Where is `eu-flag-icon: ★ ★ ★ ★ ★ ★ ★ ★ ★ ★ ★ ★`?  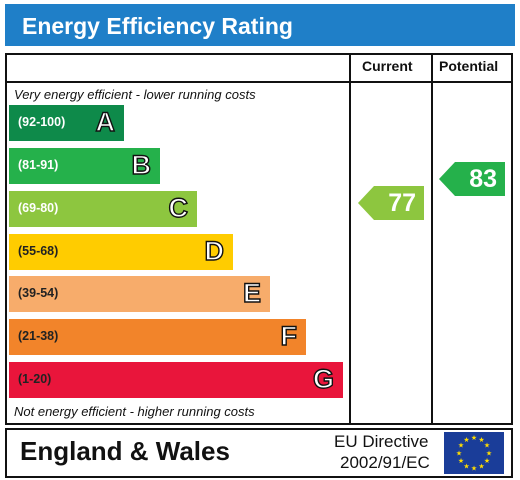
eu-flag-icon: ★ ★ ★ ★ ★ ★ ★ ★ ★ ★ ★ ★ is located at coordinates (474, 453).